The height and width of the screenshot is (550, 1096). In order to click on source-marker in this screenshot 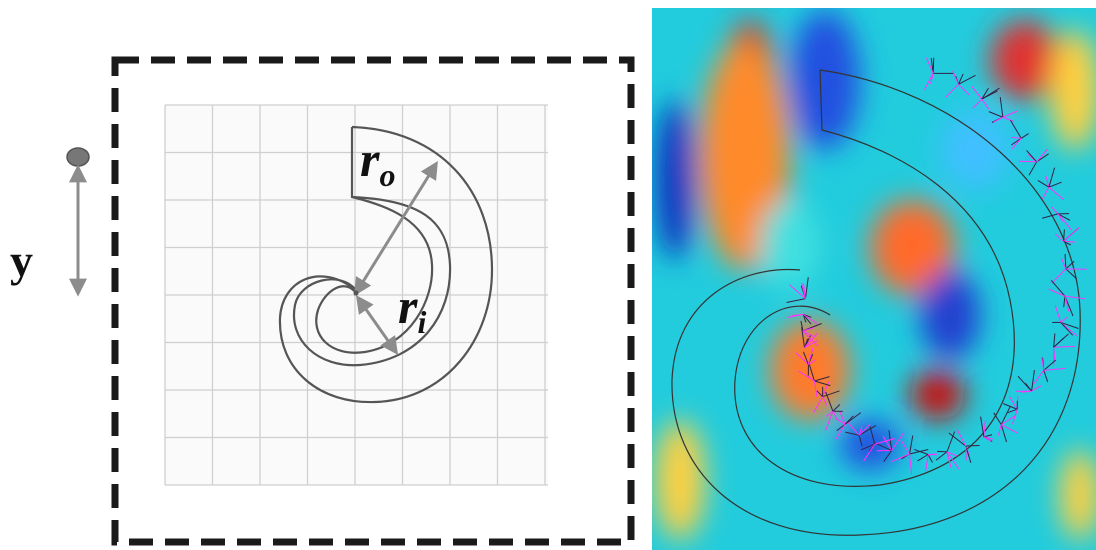, I will do `click(78, 157)`.